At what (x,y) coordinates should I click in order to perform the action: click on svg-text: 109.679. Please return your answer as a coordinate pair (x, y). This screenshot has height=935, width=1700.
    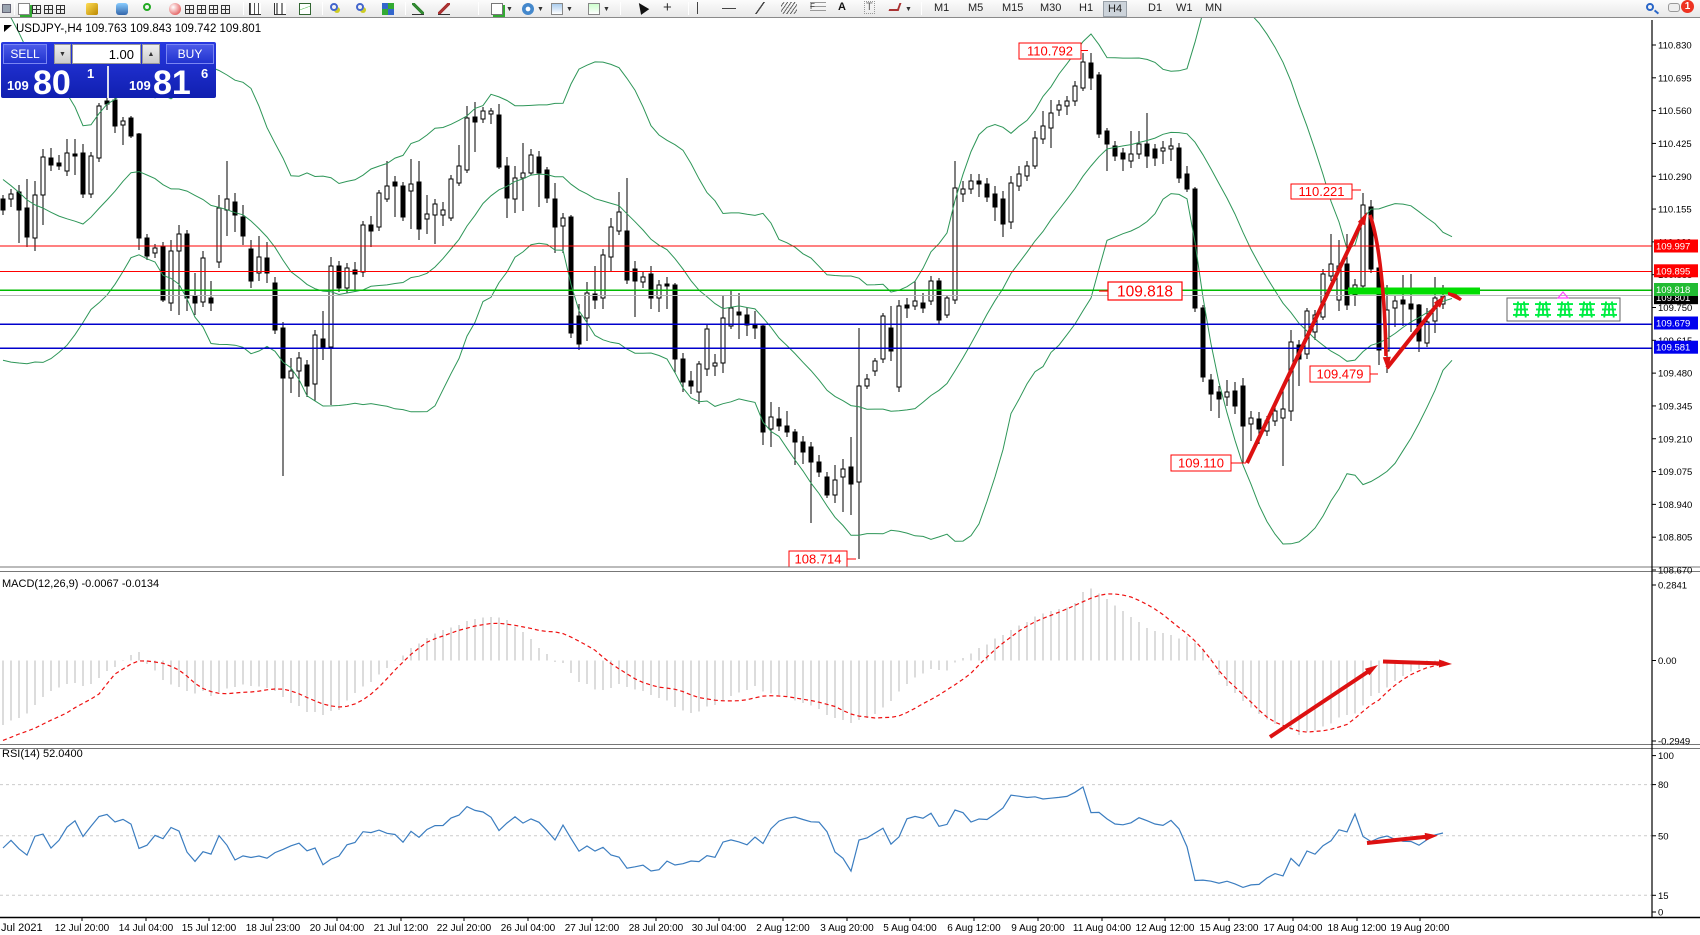
    Looking at the image, I should click on (1673, 324).